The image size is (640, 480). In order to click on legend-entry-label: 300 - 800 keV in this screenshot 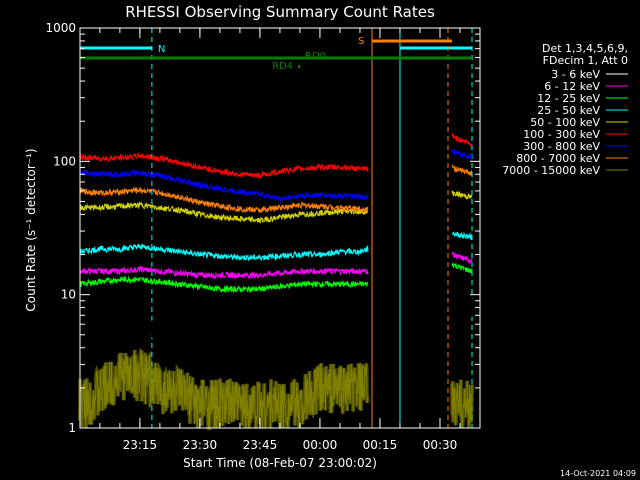, I will do `click(561, 146)`.